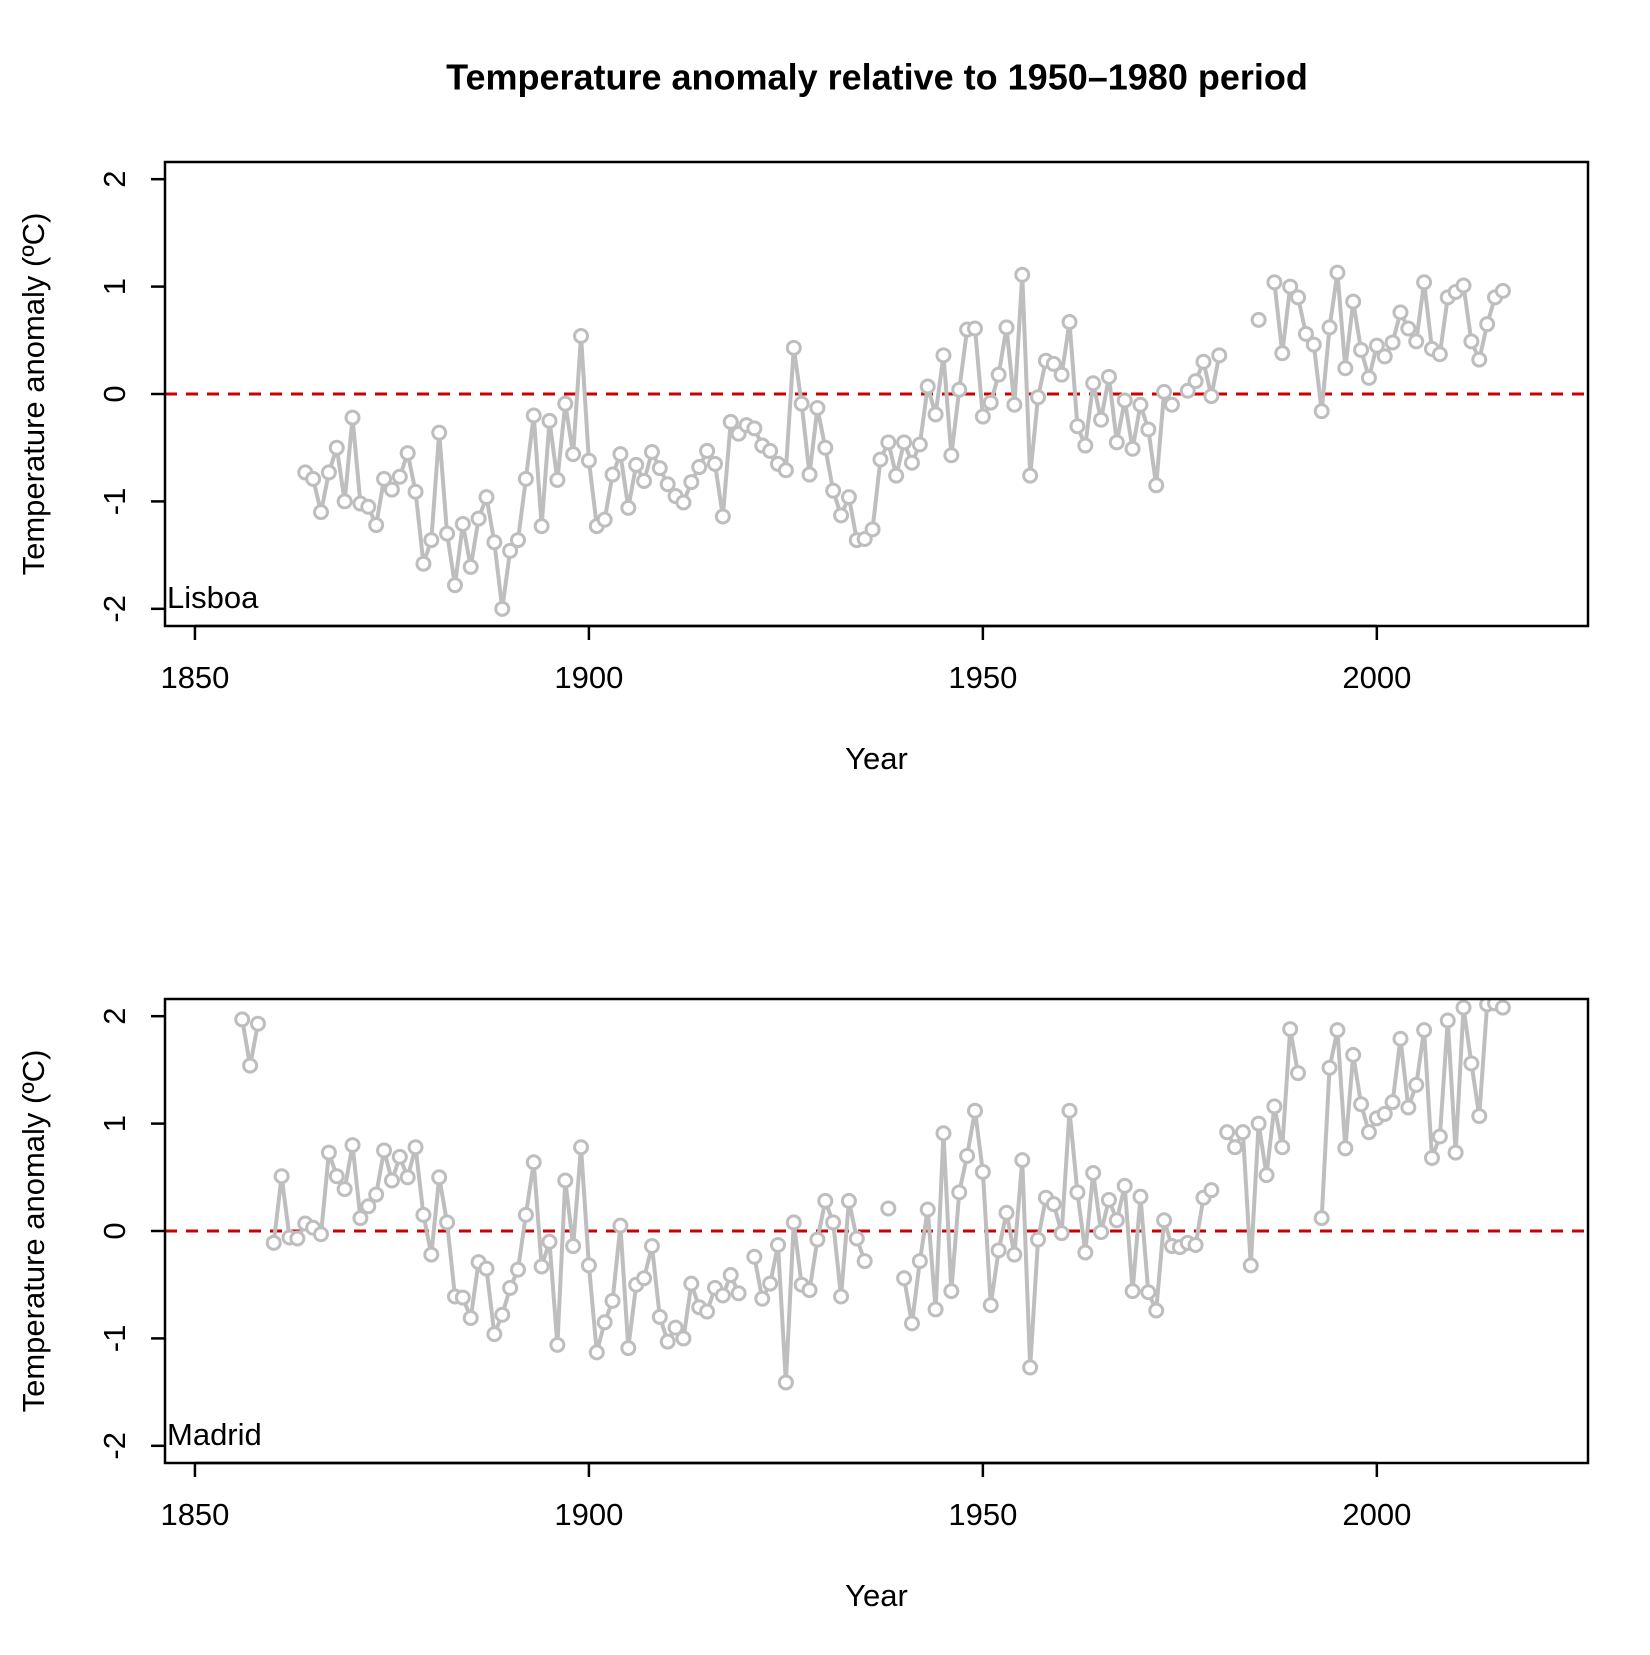  Describe the element at coordinates (588, 677) in the screenshot. I see `x-tick-label: 1900` at that location.